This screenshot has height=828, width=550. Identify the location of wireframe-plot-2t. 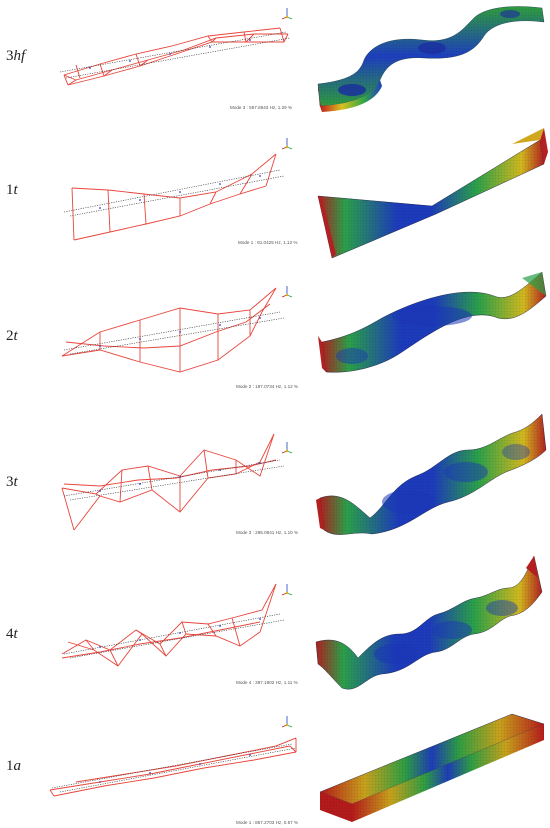
(173, 330).